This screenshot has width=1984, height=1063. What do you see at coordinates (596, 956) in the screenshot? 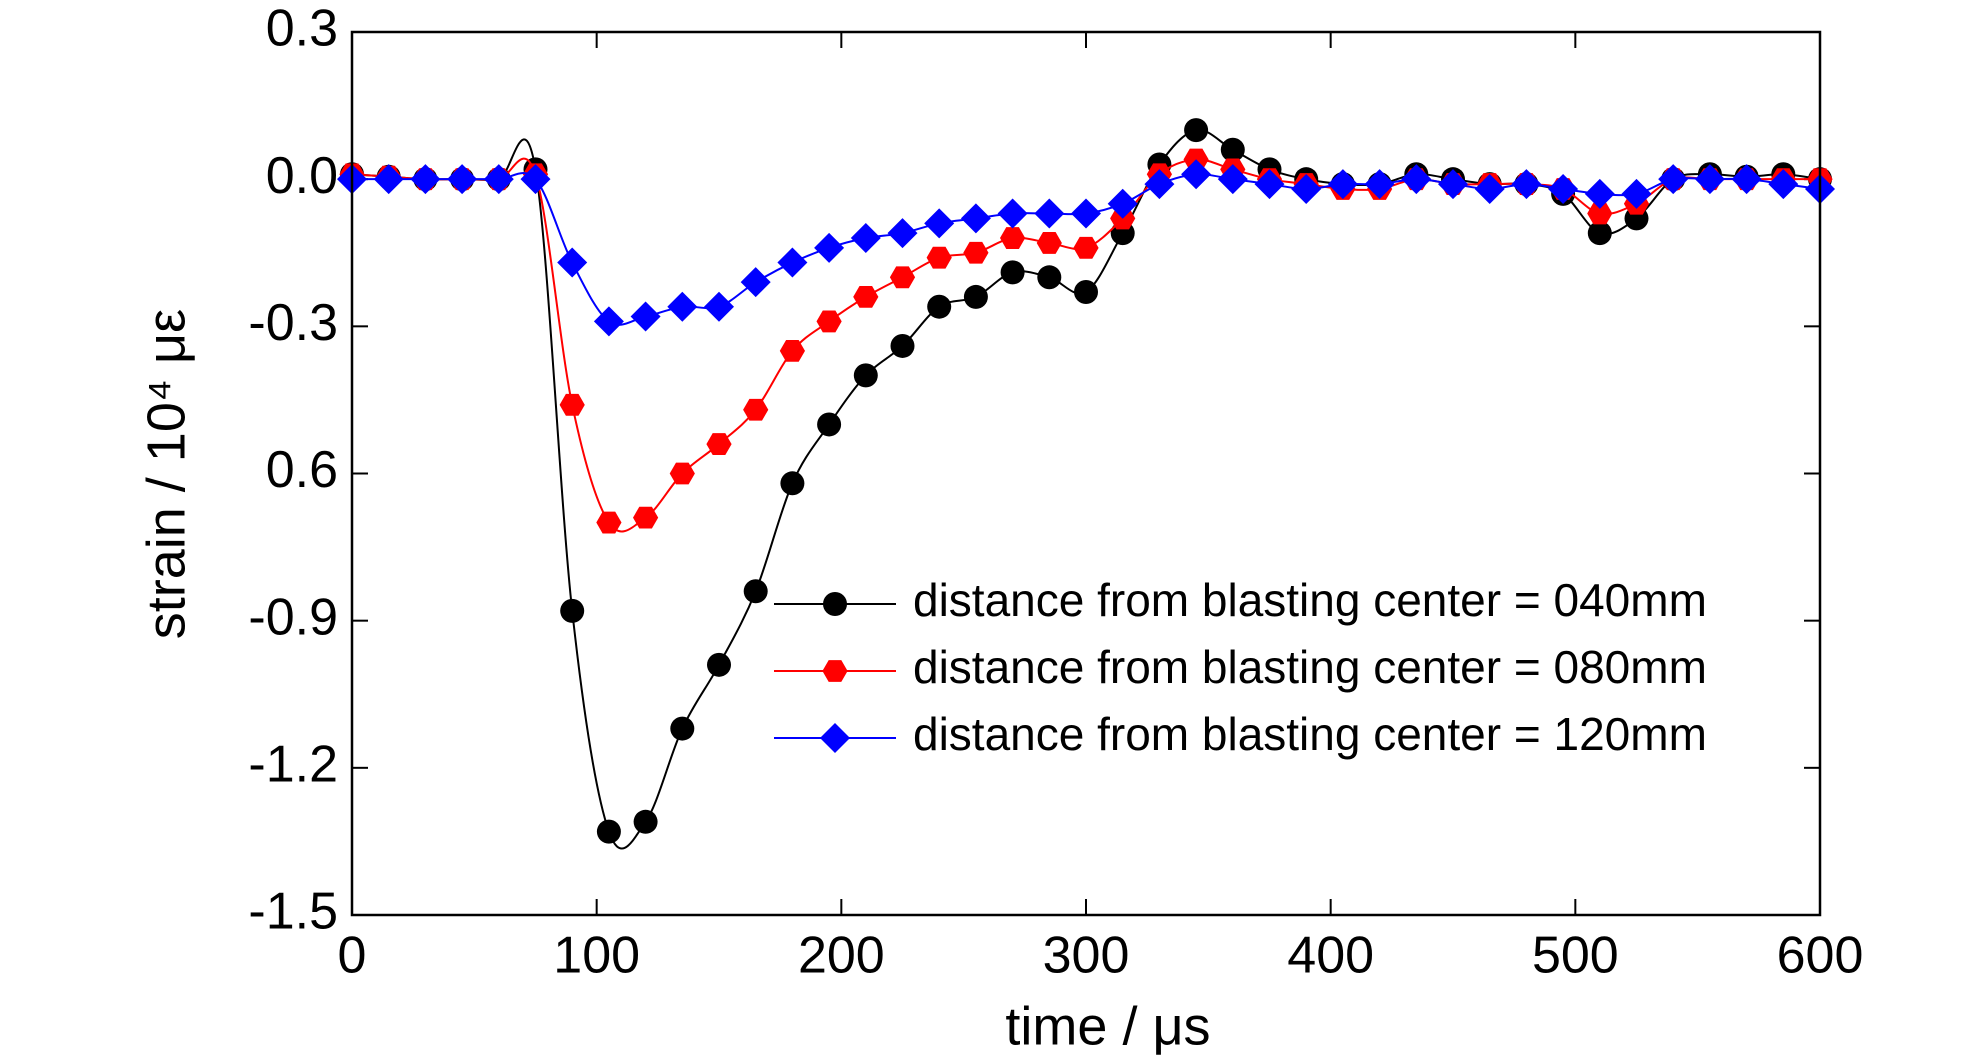
I see `x-tick-label: 100` at bounding box center [596, 956].